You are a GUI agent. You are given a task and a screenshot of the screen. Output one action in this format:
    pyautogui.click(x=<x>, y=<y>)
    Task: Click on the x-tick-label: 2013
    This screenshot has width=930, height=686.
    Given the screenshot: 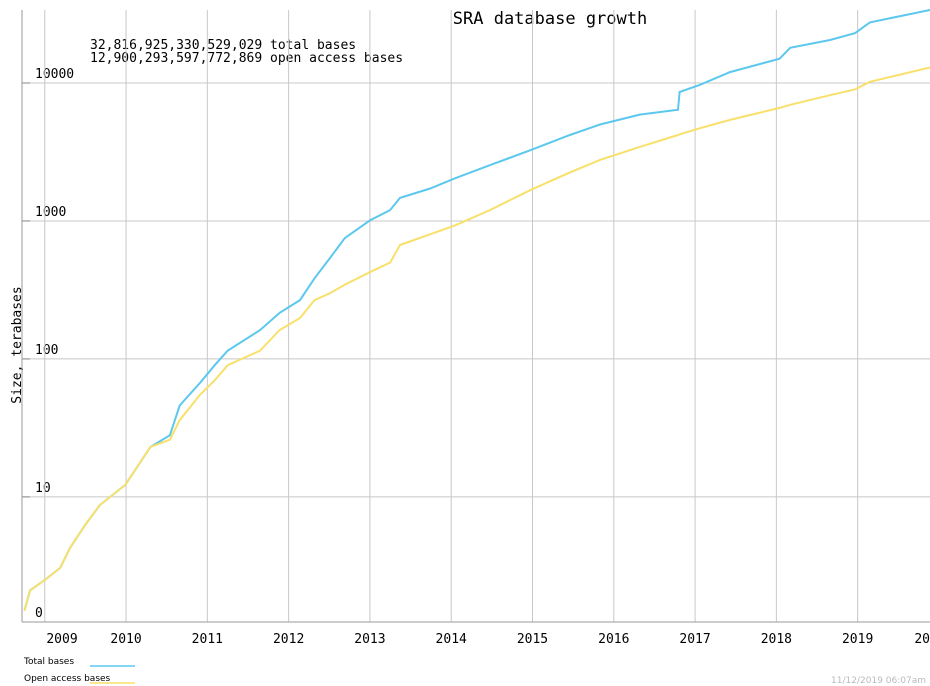 What is the action you would take?
    pyautogui.click(x=369, y=639)
    